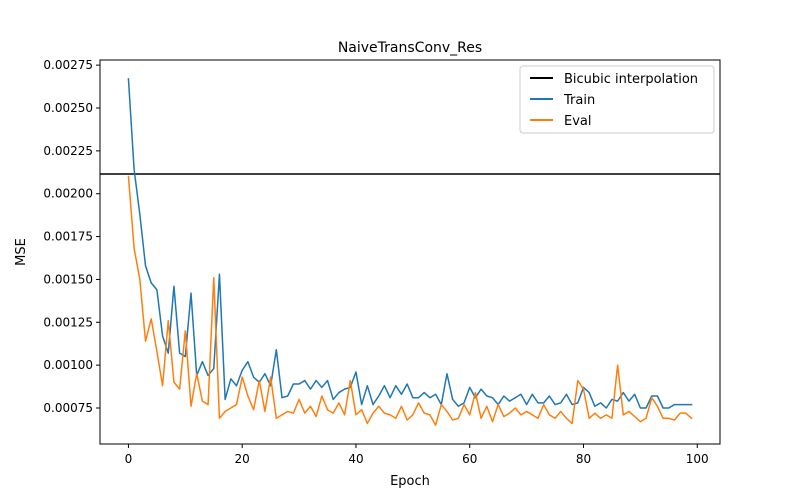 This screenshot has height=500, width=800. I want to click on legend-label-eval: Eval, so click(578, 121).